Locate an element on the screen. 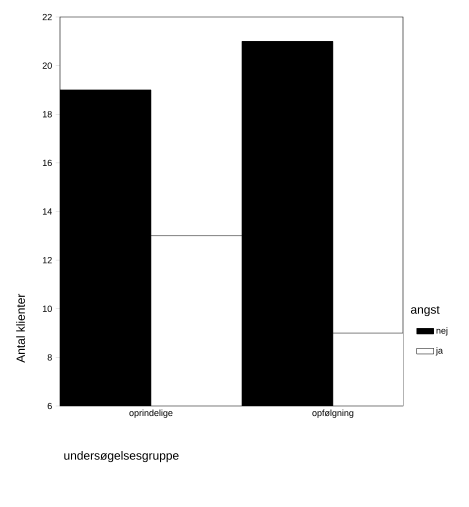 The height and width of the screenshot is (507, 469). y-tick-label: 22 is located at coordinates (47, 17).